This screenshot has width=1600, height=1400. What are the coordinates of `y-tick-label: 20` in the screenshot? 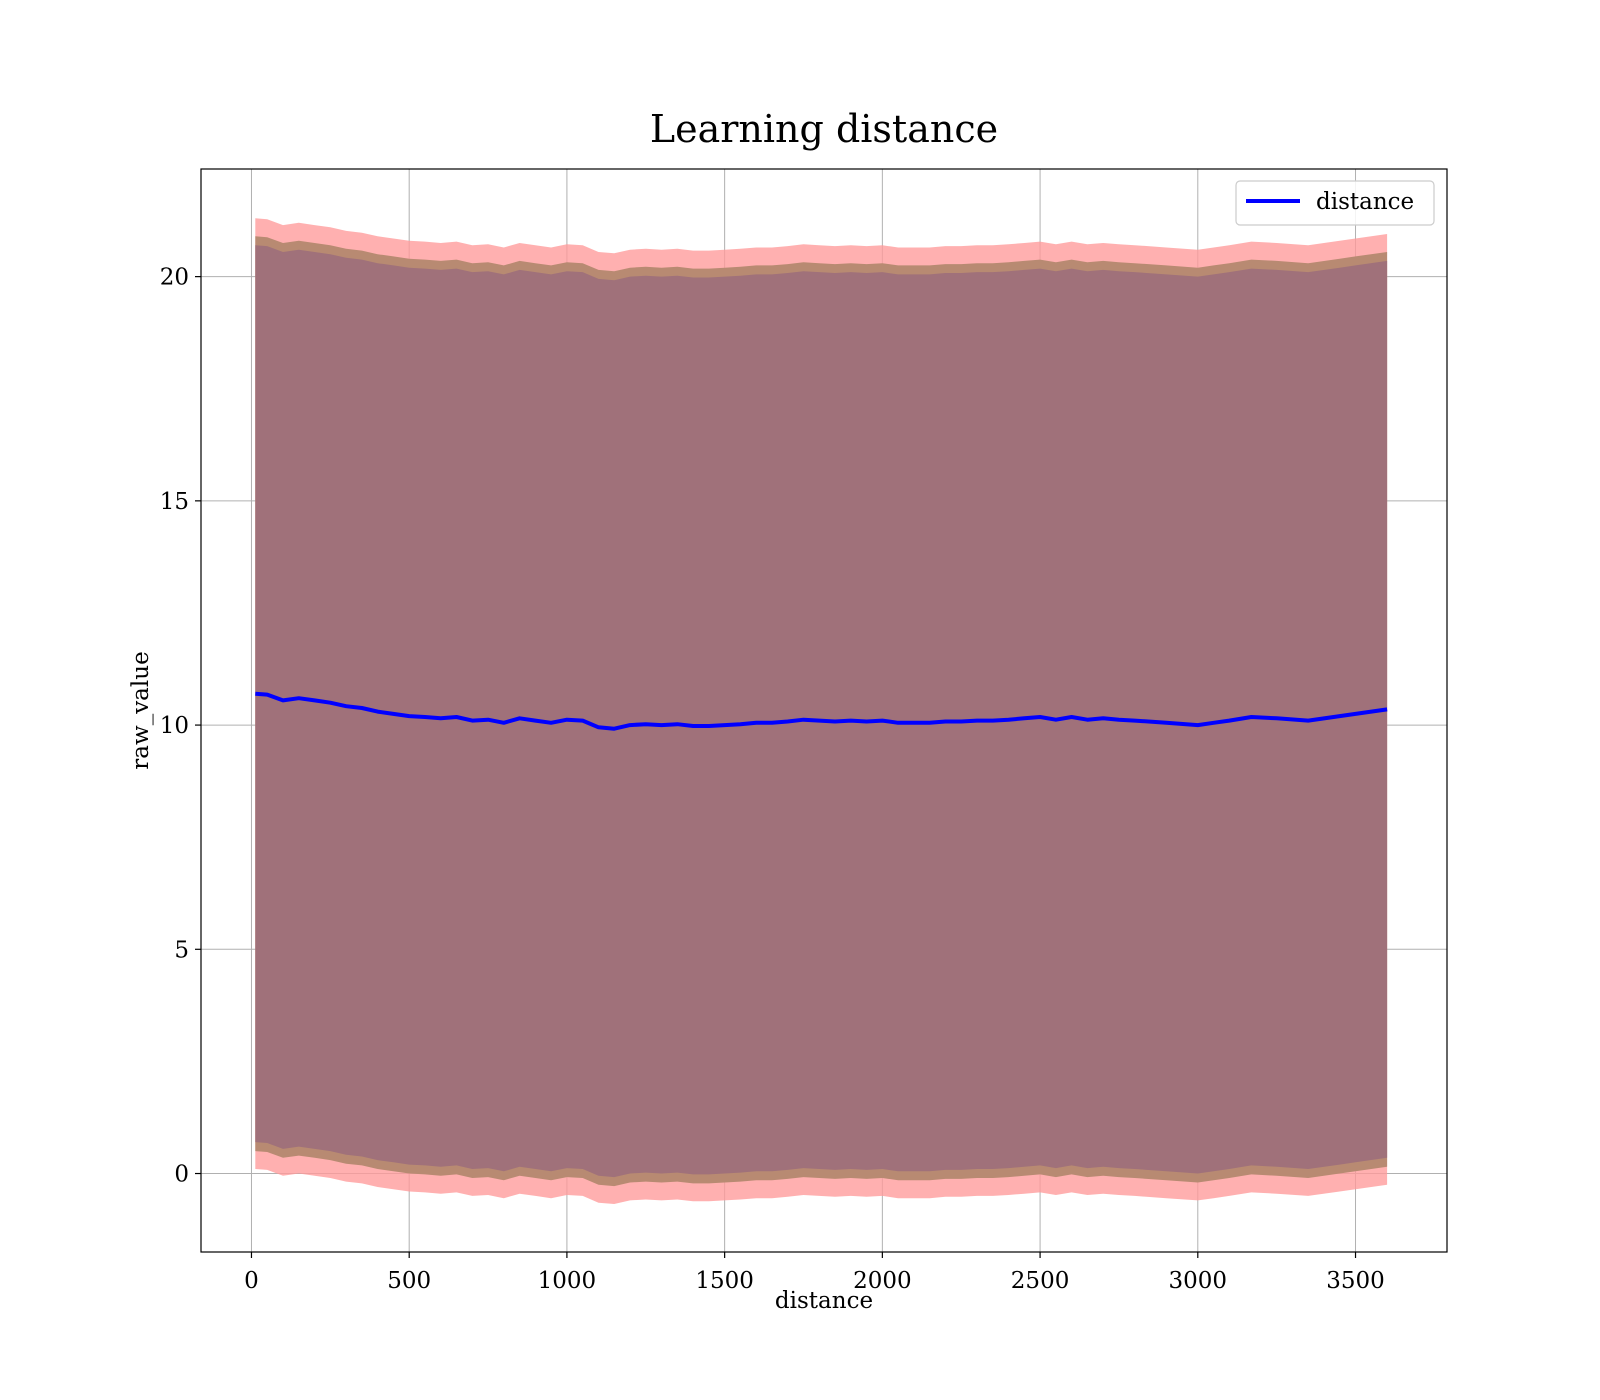 It's located at (174, 278).